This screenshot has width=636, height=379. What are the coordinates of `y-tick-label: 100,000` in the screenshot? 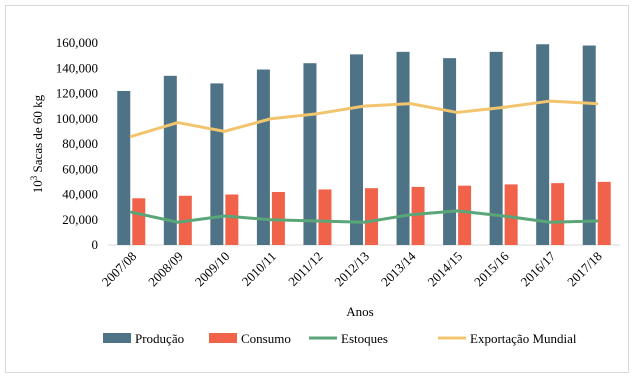 It's located at (77, 118).